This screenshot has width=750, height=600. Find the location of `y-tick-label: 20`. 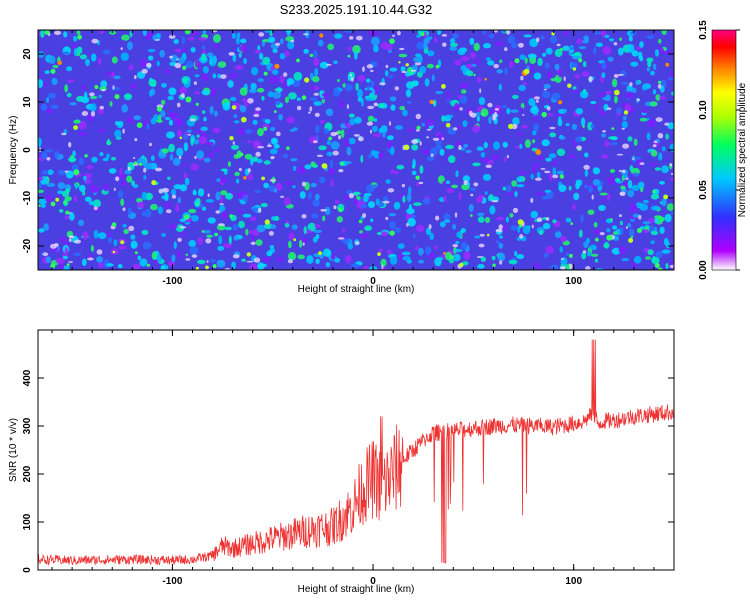

y-tick-label: 20 is located at coordinates (27, 54).